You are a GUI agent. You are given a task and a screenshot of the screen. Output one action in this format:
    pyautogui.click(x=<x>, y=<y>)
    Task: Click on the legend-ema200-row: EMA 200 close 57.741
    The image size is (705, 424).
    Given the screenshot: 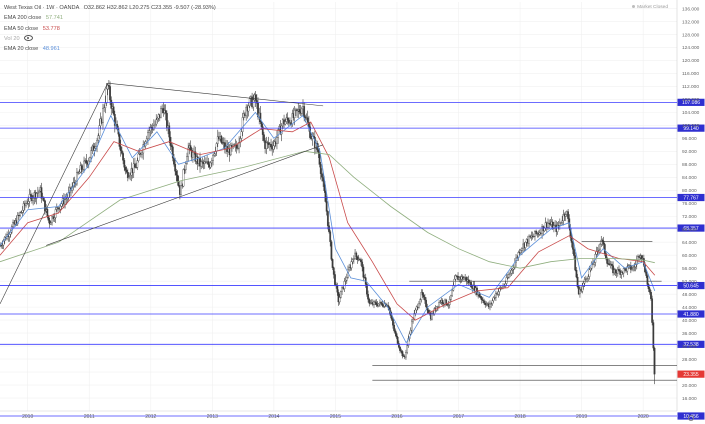 What is the action you would take?
    pyautogui.click(x=110, y=18)
    